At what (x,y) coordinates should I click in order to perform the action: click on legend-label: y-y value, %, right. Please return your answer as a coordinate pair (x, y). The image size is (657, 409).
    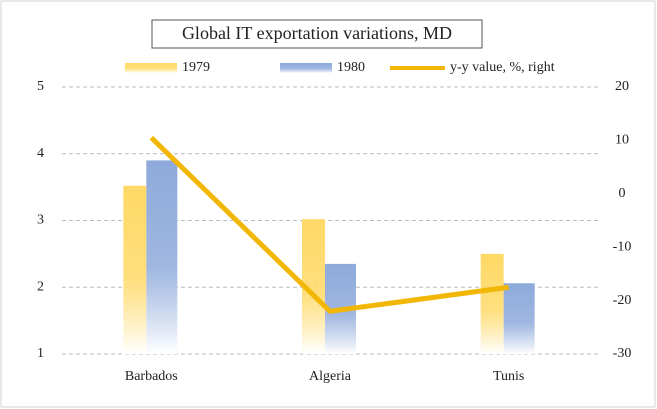
    Looking at the image, I should click on (502, 67).